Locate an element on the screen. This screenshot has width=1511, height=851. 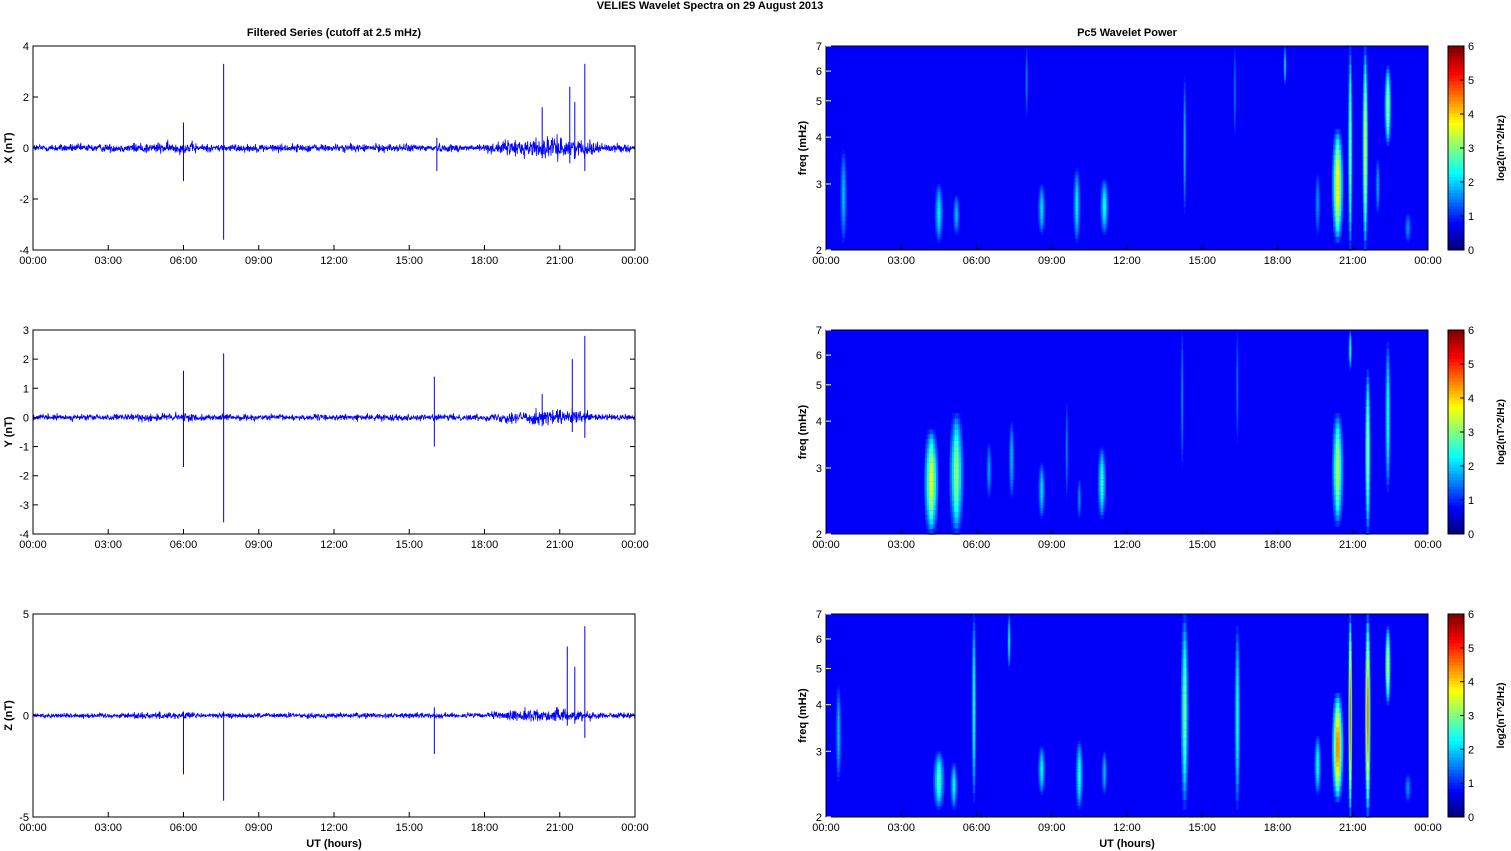
series-trace is located at coordinates (334, 148).